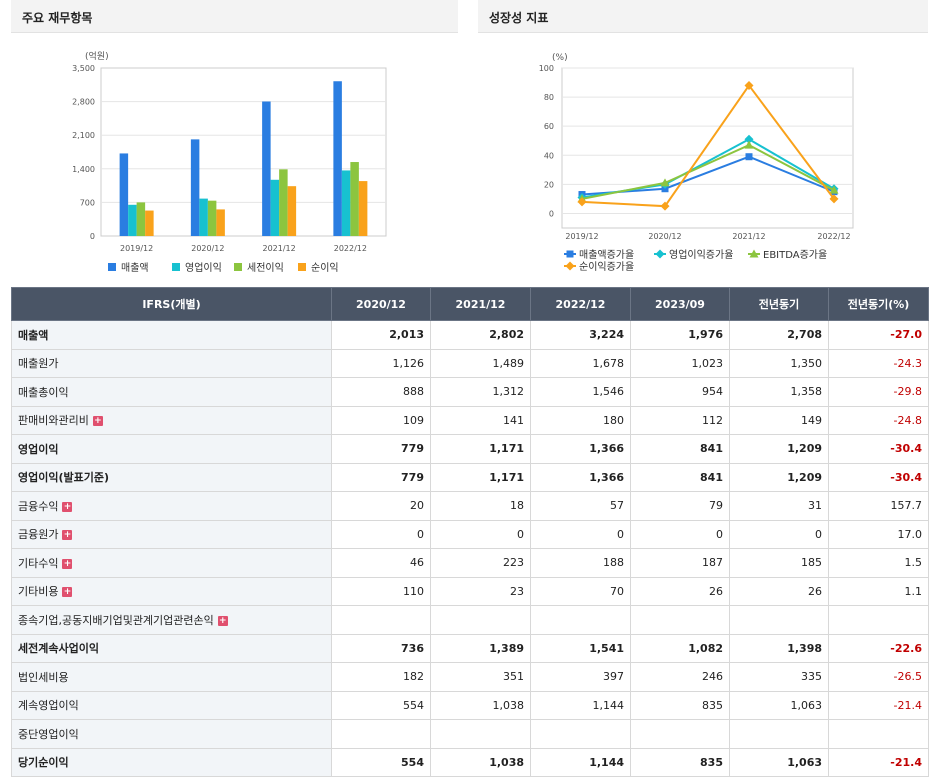 The image size is (932, 777). What do you see at coordinates (38, 563) in the screenshot?
I see `row-label: 기타수익` at bounding box center [38, 563].